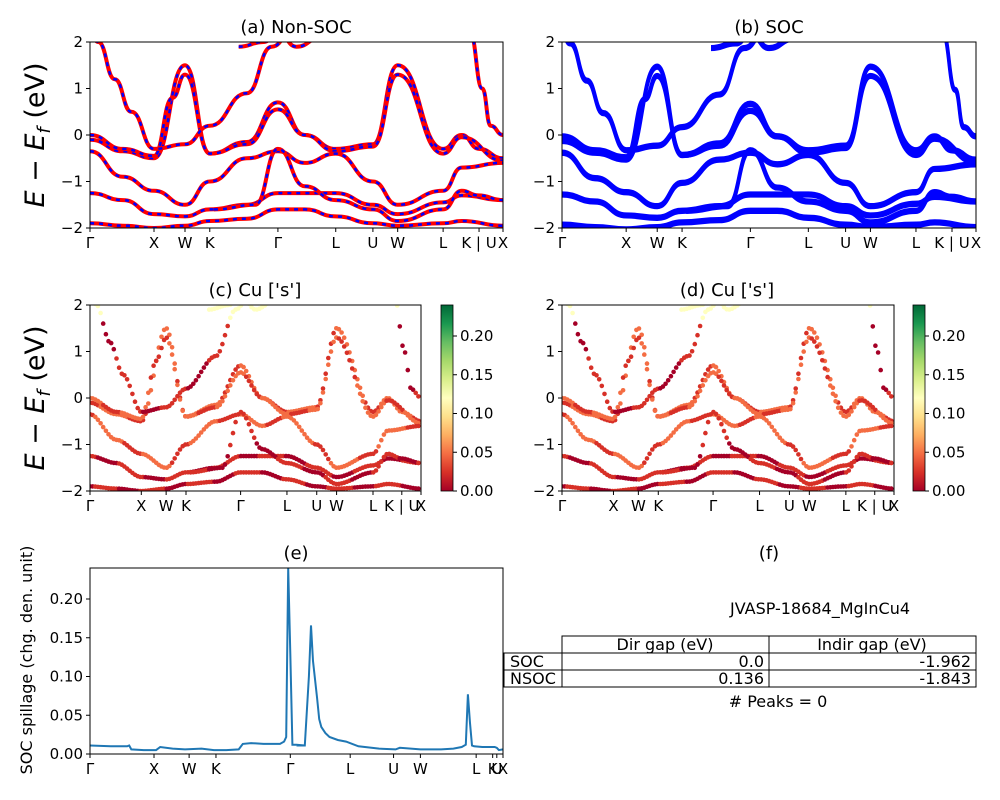  What do you see at coordinates (527, 661) in the screenshot?
I see `row-label-soc: SOC` at bounding box center [527, 661].